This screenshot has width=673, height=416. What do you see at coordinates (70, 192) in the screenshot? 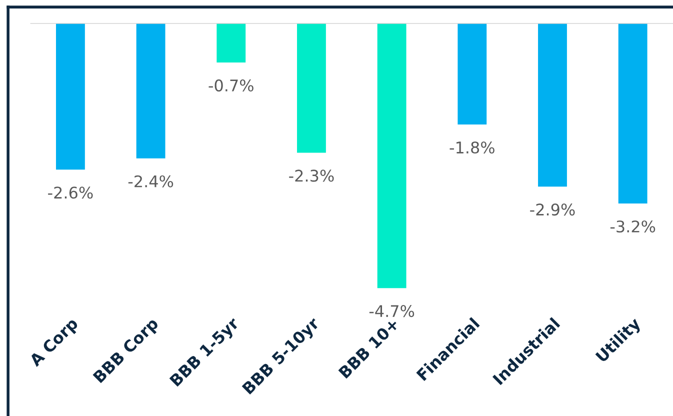
I see `data-label: -2.6%` at bounding box center [70, 192].